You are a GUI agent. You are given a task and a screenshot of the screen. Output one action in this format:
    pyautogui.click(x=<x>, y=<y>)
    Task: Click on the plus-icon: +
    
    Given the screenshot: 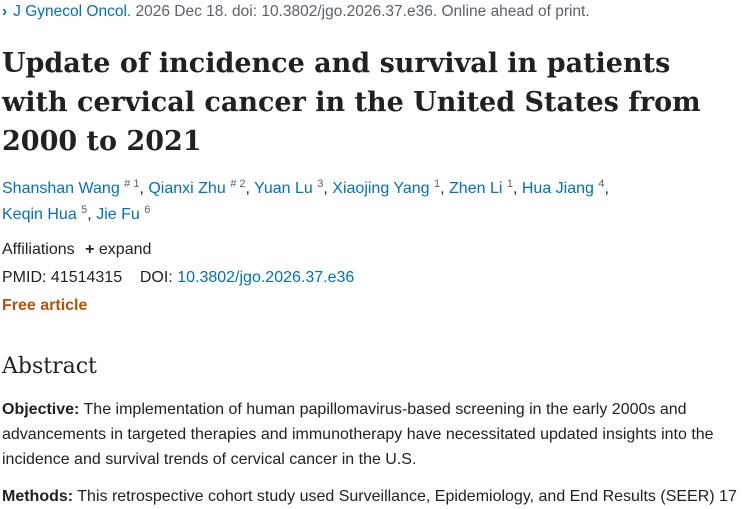 What is the action you would take?
    pyautogui.click(x=90, y=249)
    